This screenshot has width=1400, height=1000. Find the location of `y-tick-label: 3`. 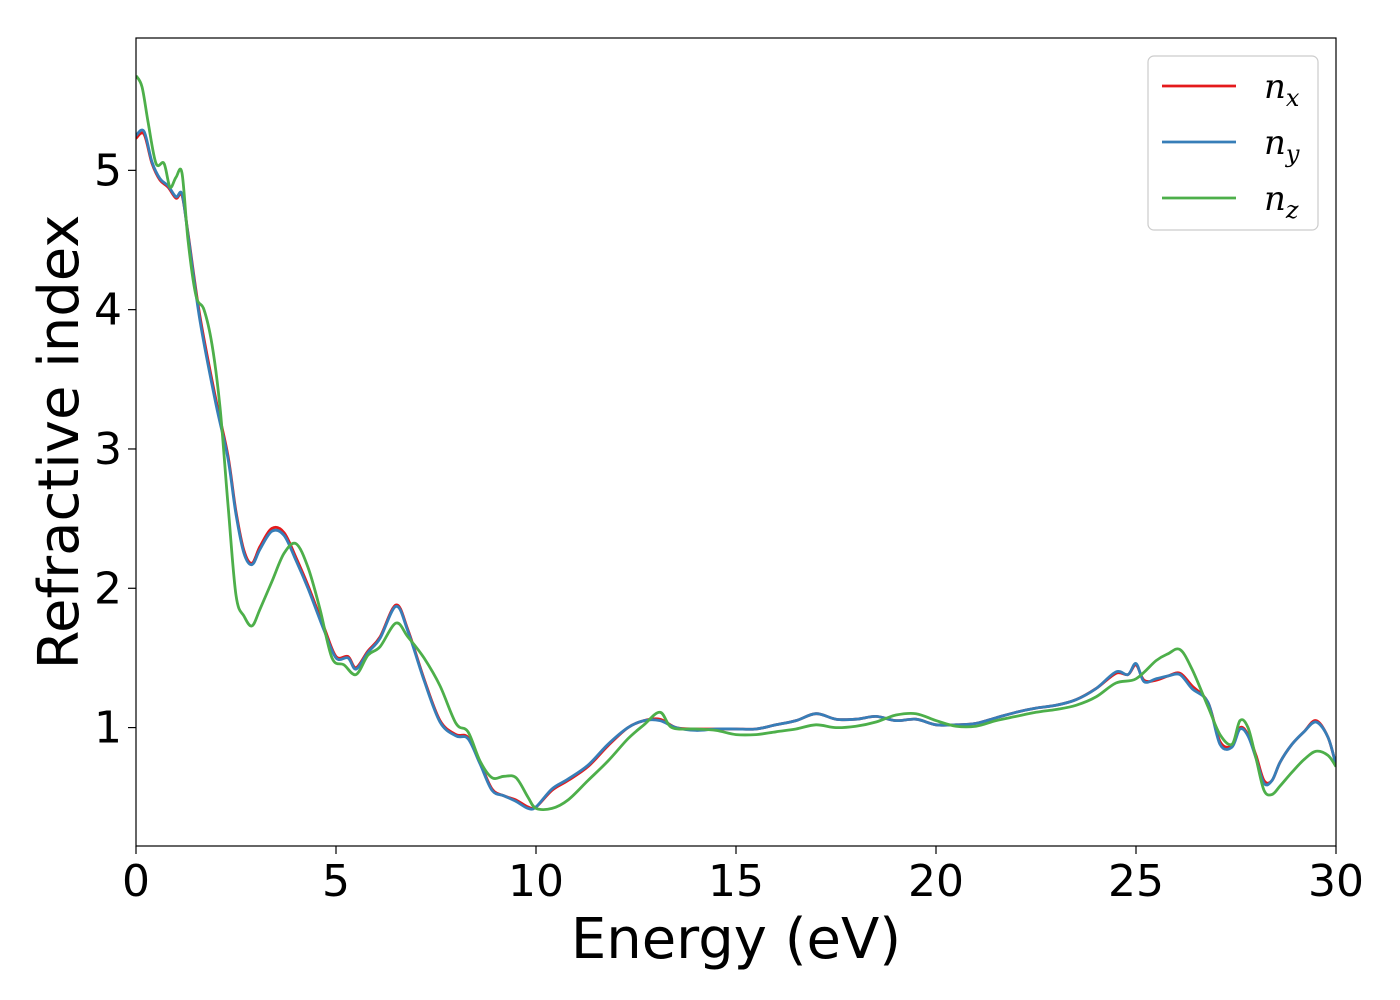

y-tick-label: 3 is located at coordinates (108, 449).